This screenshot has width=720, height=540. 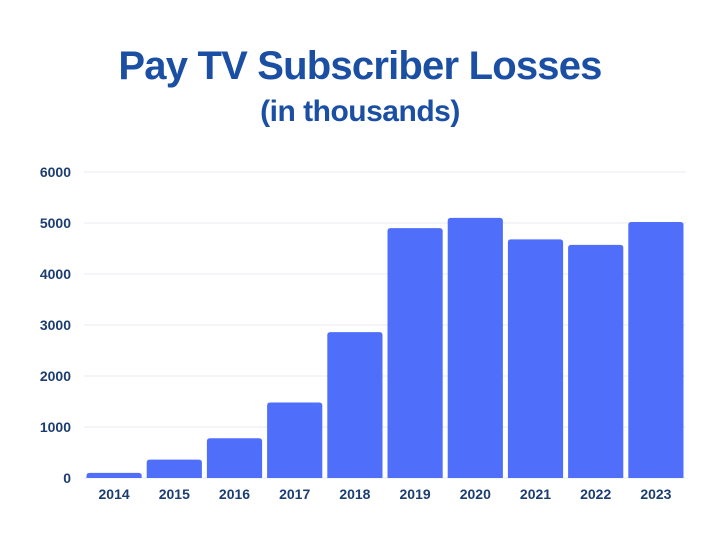 I want to click on bar-2018, so click(x=355, y=405).